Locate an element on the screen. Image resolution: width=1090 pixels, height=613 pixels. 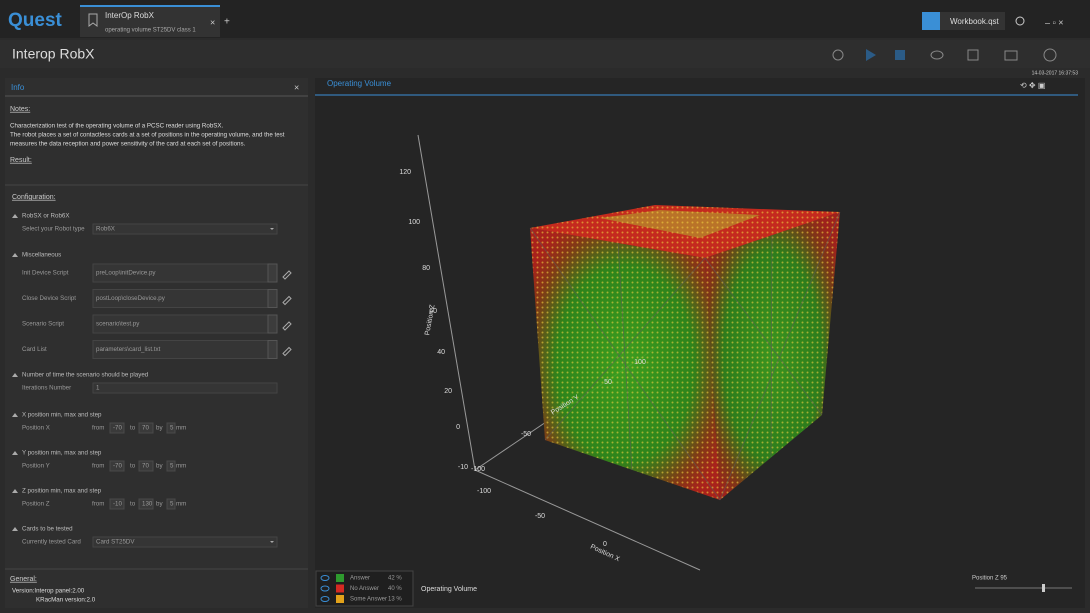
z-tick-label: 20 is located at coordinates (448, 391).